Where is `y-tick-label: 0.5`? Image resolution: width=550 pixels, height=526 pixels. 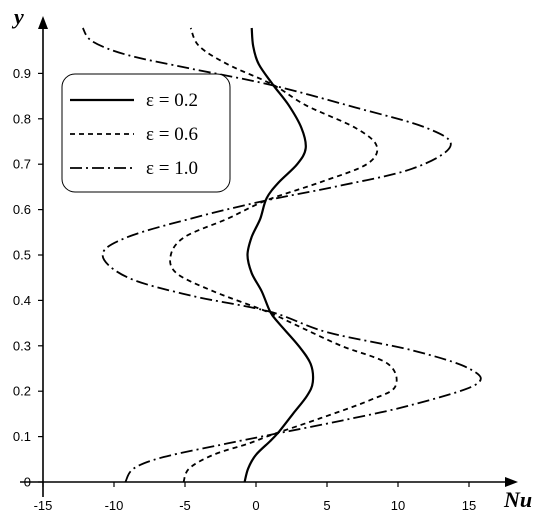 y-tick-label: 0.5 is located at coordinates (22, 255).